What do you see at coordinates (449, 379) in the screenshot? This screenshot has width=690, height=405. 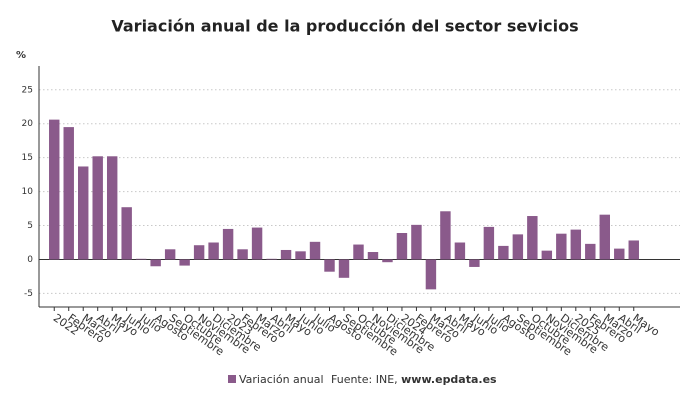 I see `source-site: www.epdata.es` at bounding box center [449, 379].